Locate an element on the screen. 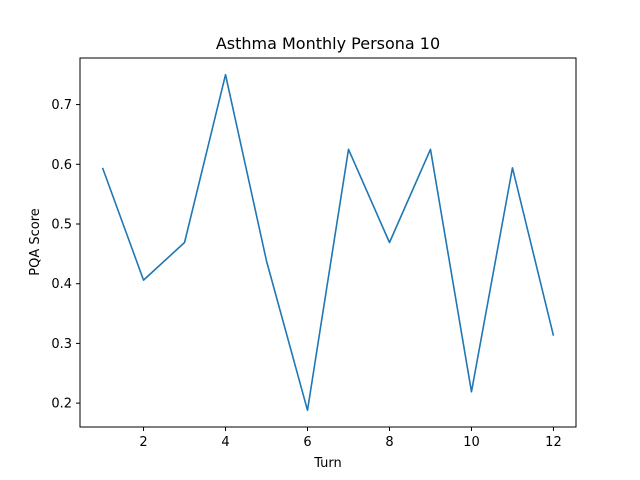 This screenshot has width=640, height=480. y-tick-label: 0.6 is located at coordinates (61, 165).